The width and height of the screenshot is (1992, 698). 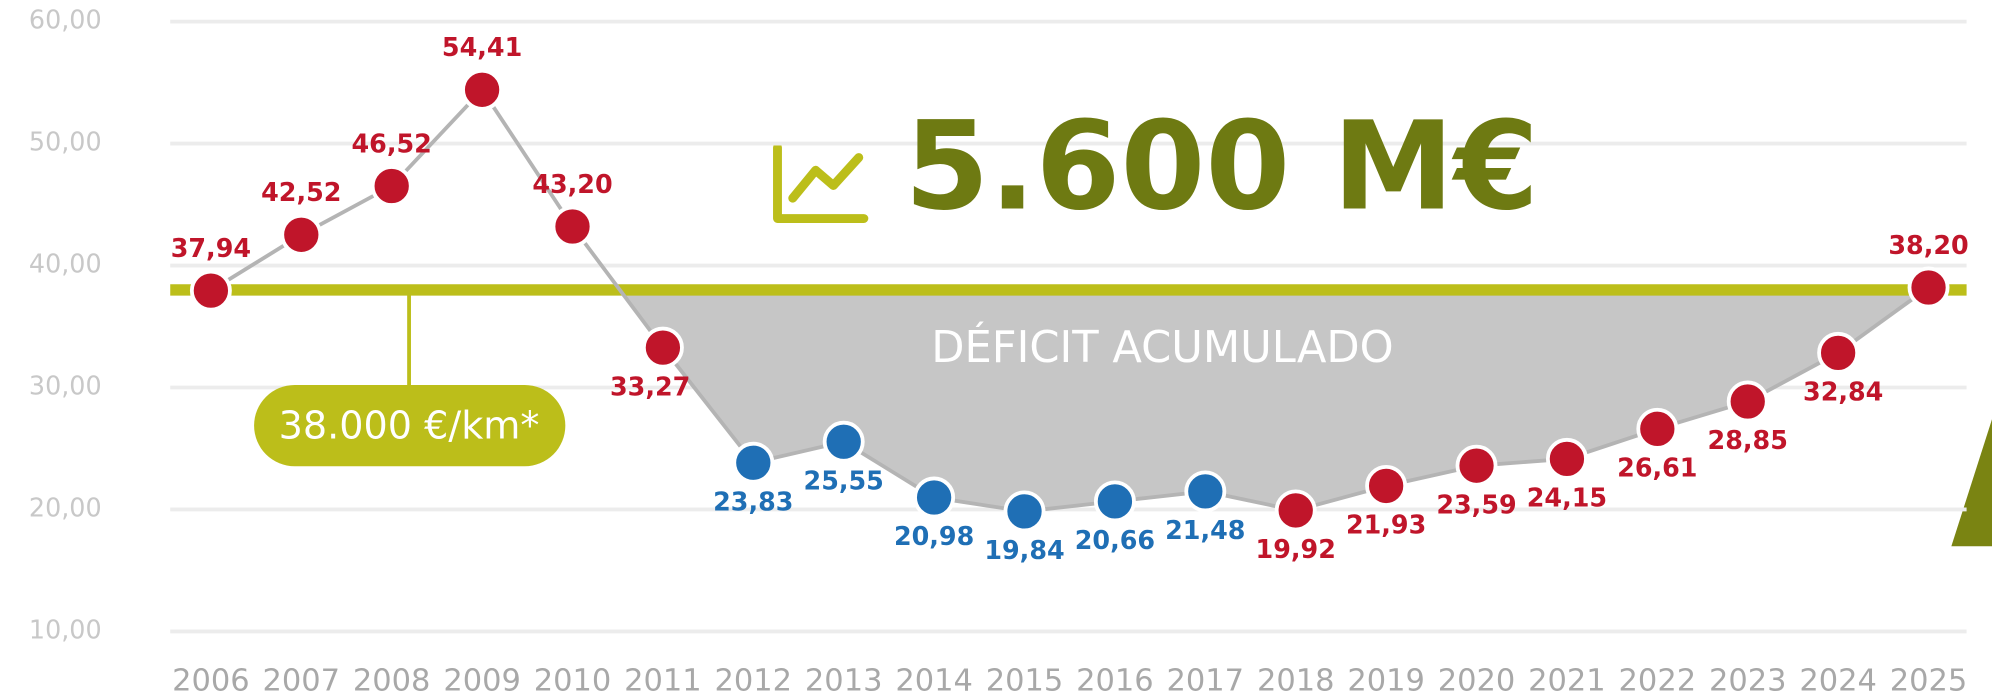 I want to click on value-label: 21,93, so click(x=1386, y=525).